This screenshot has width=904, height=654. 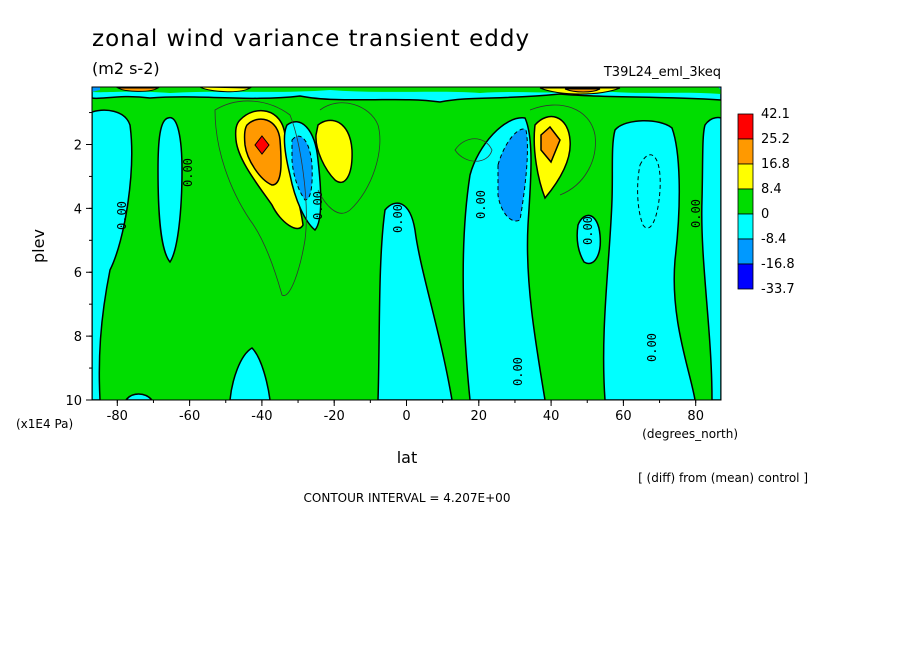 What do you see at coordinates (773, 239) in the screenshot?
I see `colorbar-label: -8.4` at bounding box center [773, 239].